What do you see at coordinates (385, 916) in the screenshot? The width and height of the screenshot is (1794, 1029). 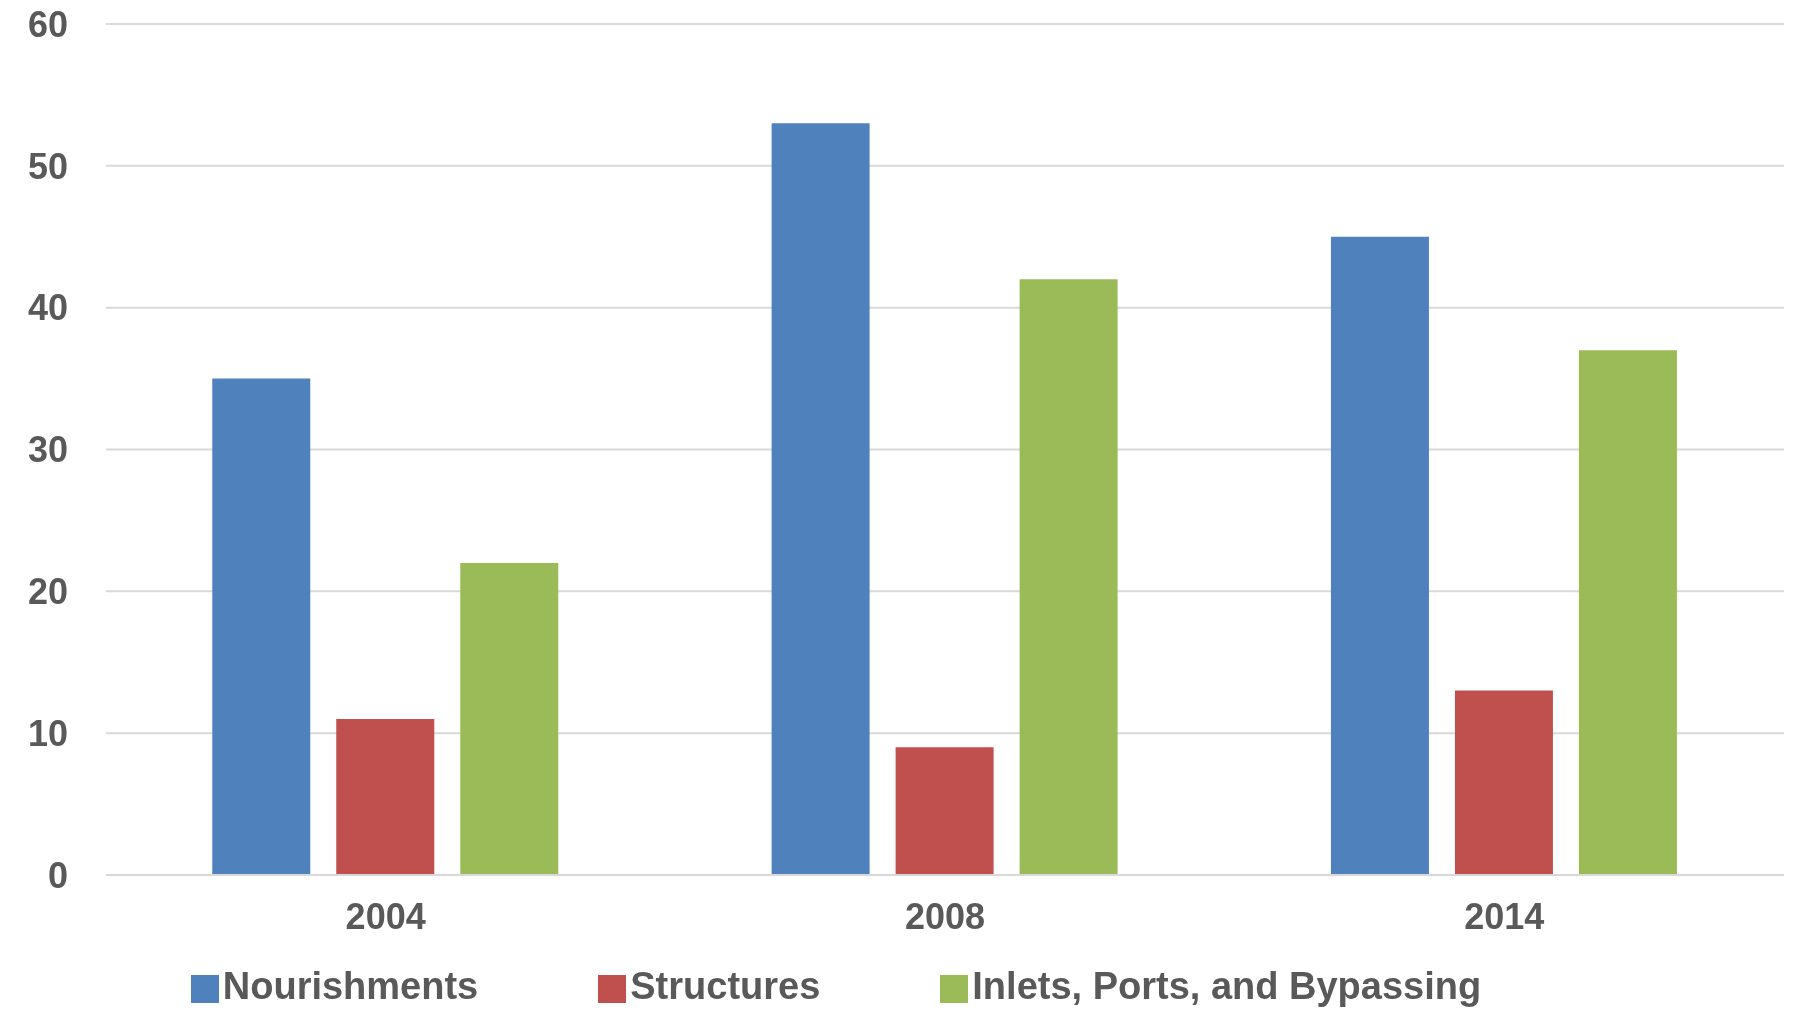 I see `x-tick-label: 2004` at bounding box center [385, 916].